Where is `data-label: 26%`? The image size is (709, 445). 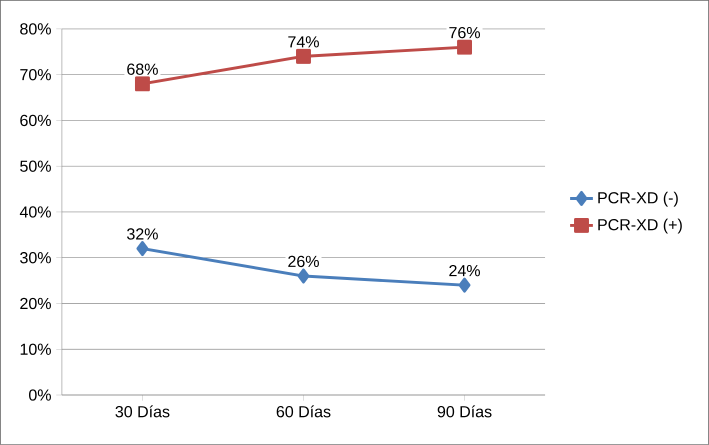 data-label: 26% is located at coordinates (303, 262).